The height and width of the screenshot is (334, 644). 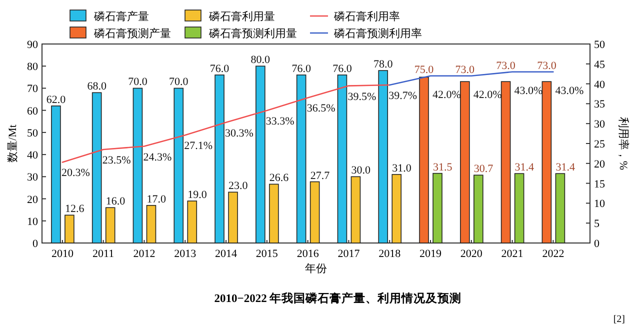 I want to click on legend-label: 磷石膏利用率, so click(x=366, y=16).